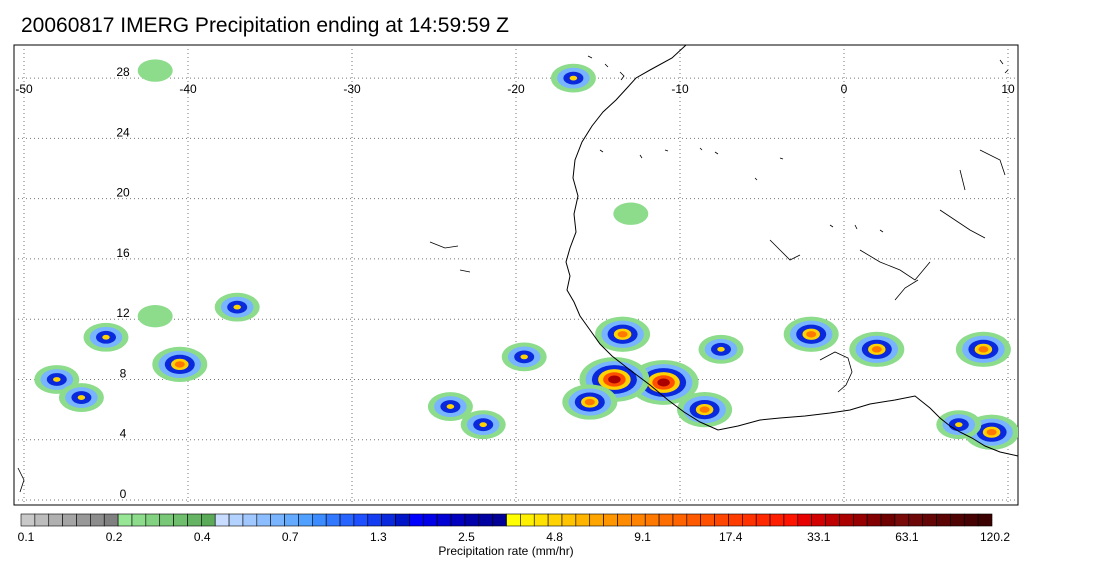 The image size is (1101, 571). I want to click on longitude-labels: -50 -40 -30 -20 -10 0 10, so click(515, 89).